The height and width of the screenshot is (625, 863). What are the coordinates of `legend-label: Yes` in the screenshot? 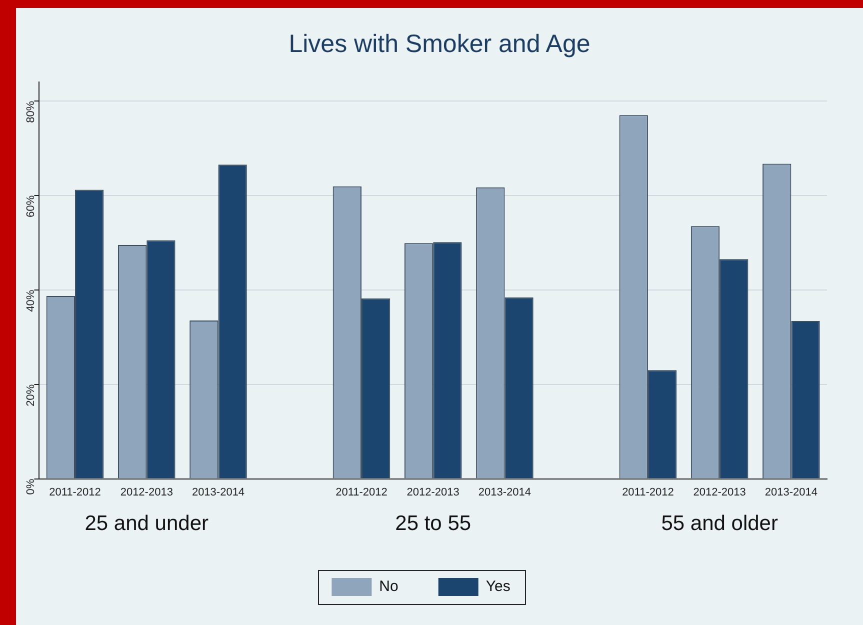 It's located at (498, 587).